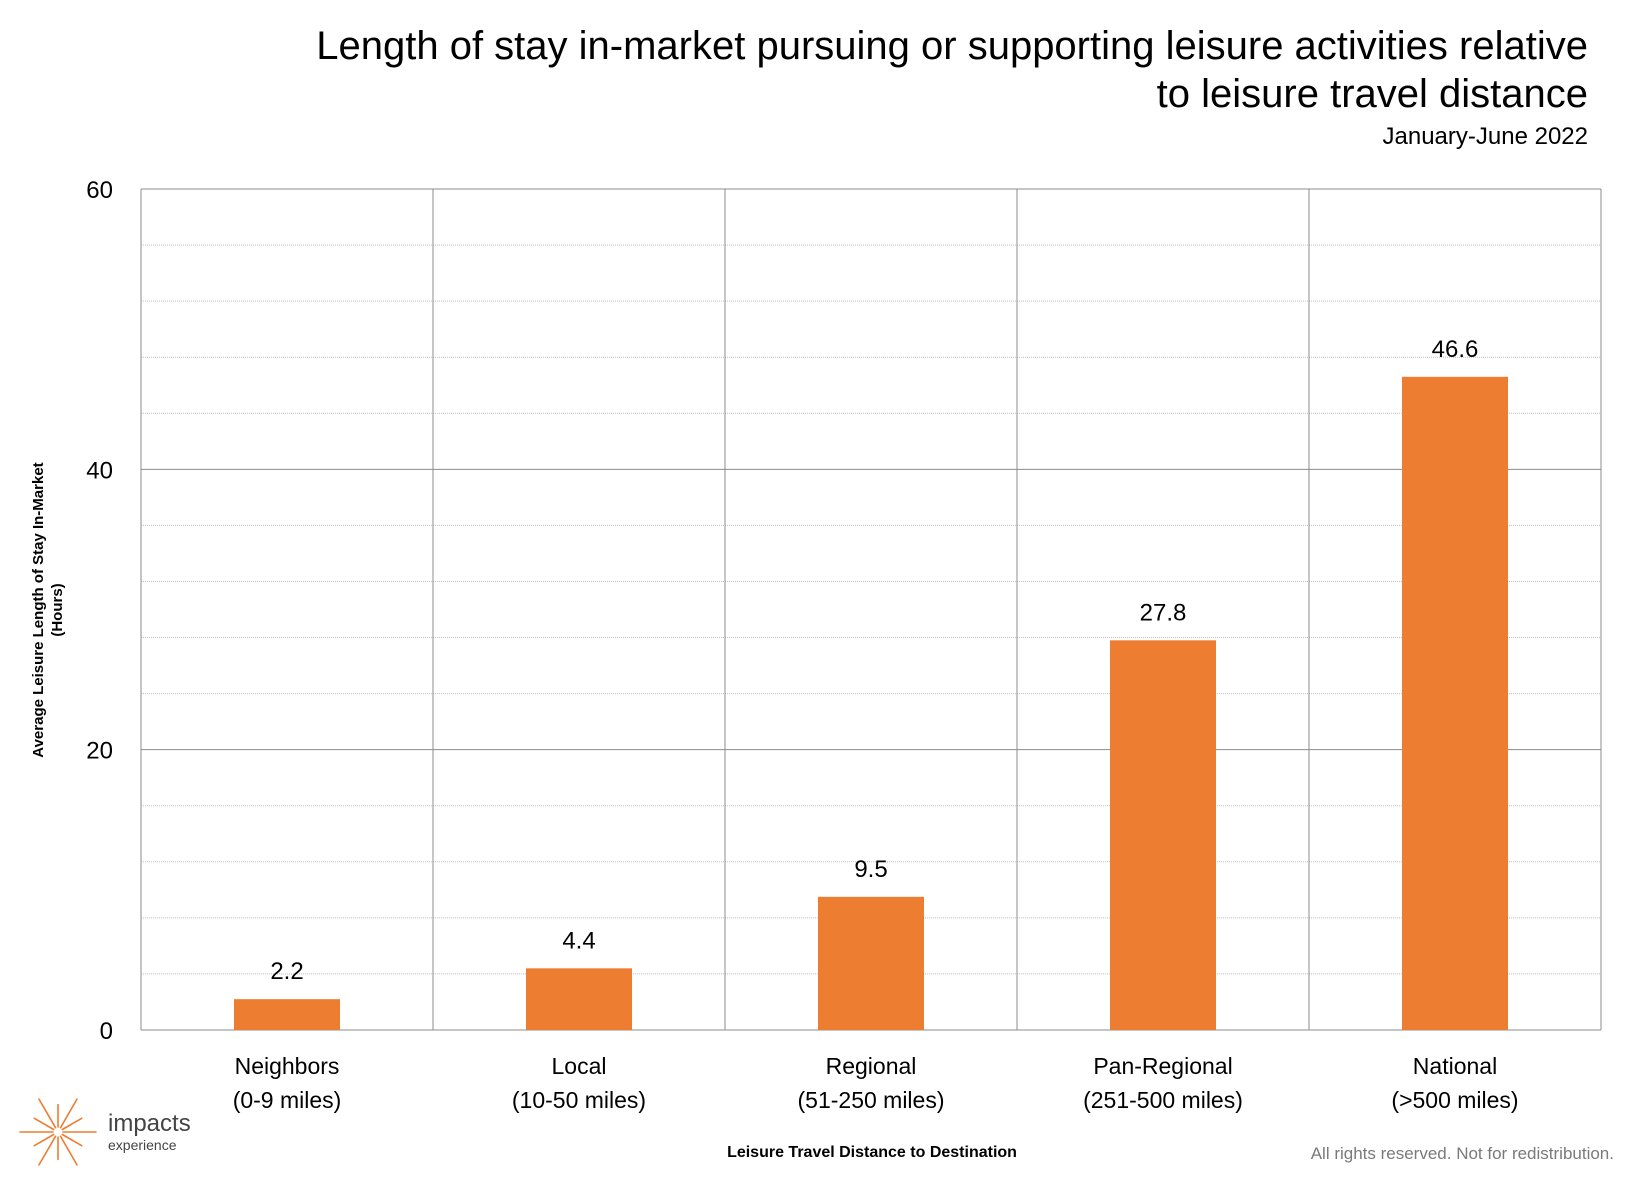  I want to click on y-tick-label: 40, so click(99, 470).